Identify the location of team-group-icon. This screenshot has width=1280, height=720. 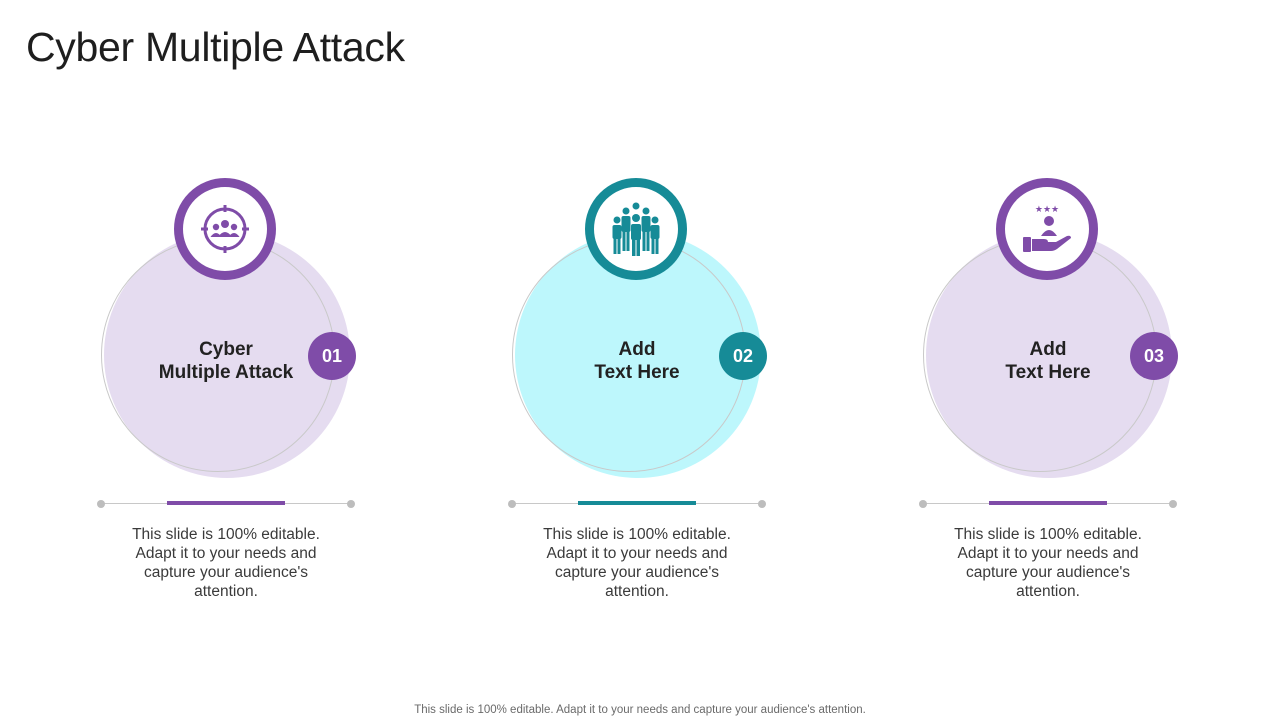
(636, 229).